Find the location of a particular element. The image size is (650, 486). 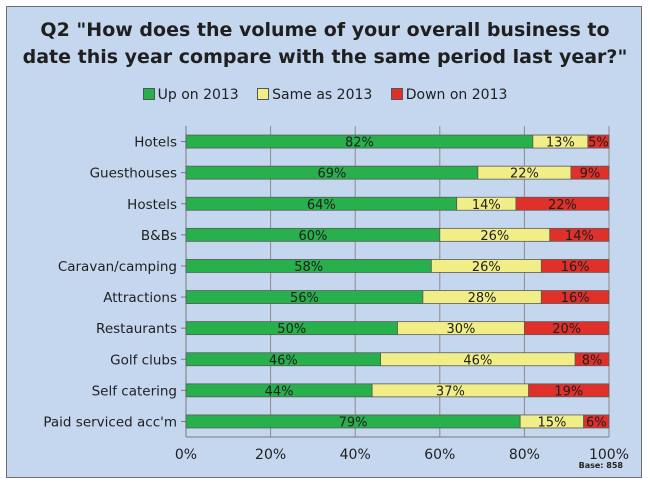

data-label-up: 79% is located at coordinates (353, 422).